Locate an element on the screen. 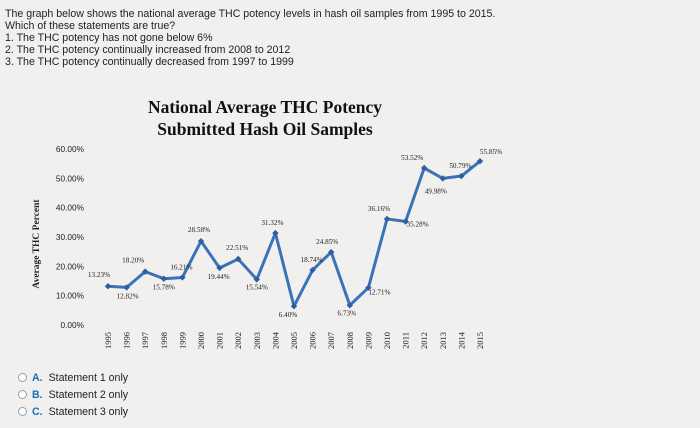 The height and width of the screenshot is (428, 700). x-tick-label: 1998 is located at coordinates (164, 340).